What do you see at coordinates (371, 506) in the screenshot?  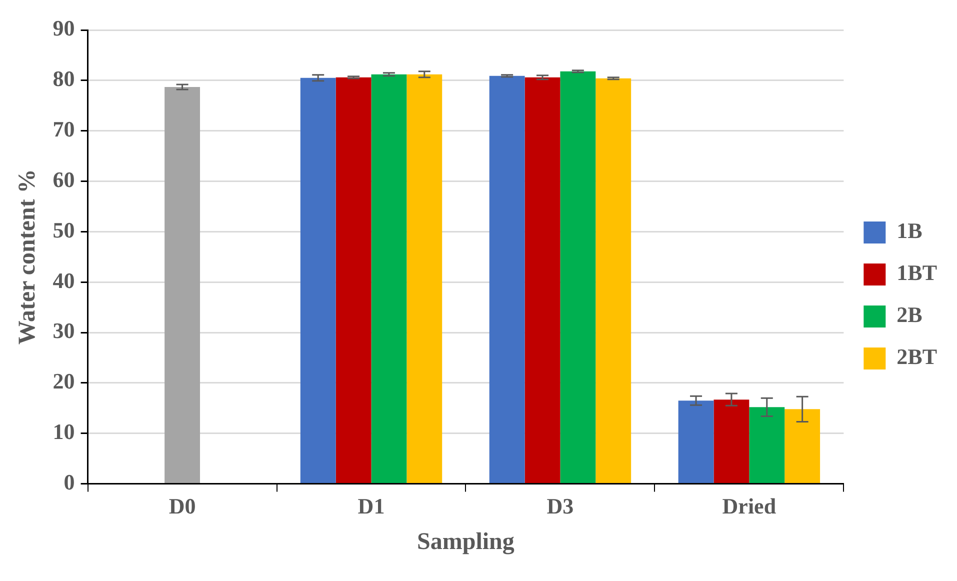 I see `x-tick-label: D1` at bounding box center [371, 506].